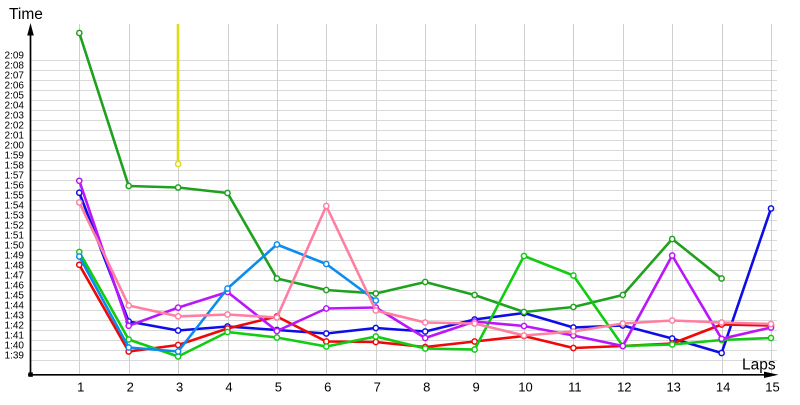 This screenshot has width=800, height=405. What do you see at coordinates (15, 286) in the screenshot?
I see `svg-text: 1:46` at bounding box center [15, 286].